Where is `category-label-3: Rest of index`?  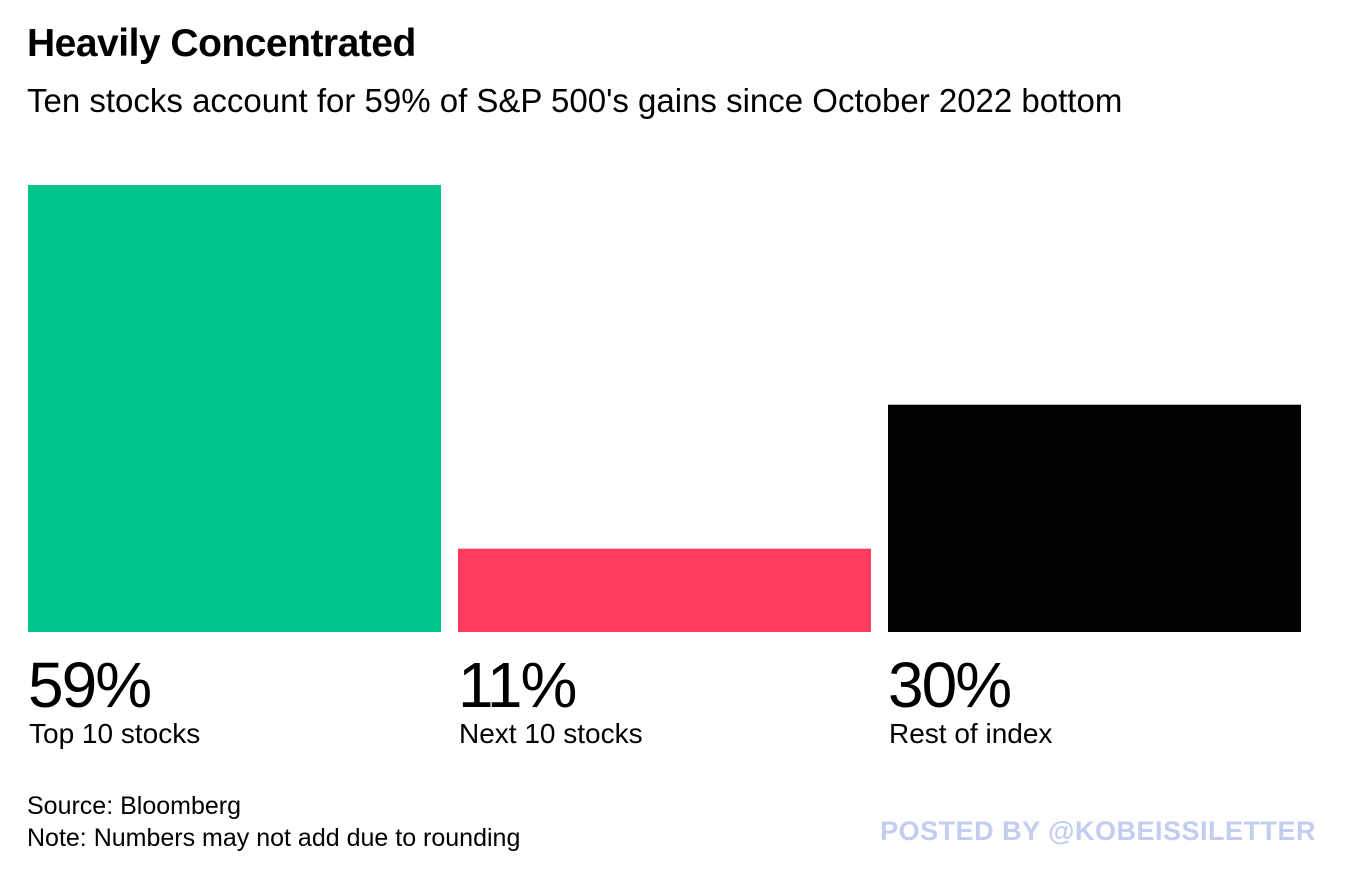 category-label-3: Rest of index is located at coordinates (970, 733).